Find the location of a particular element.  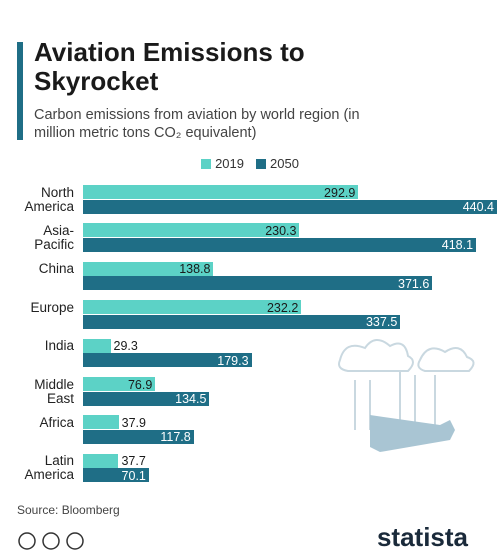

legend-label: 2019 is located at coordinates (229, 163).